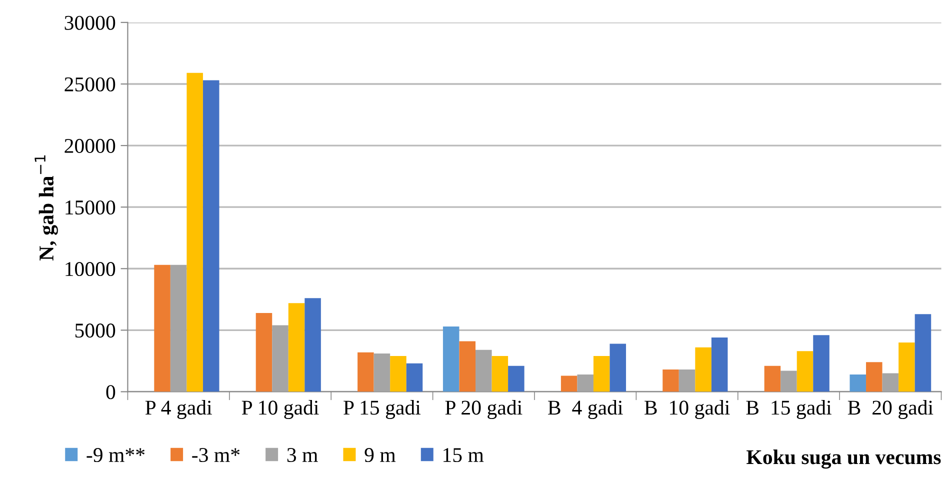 This screenshot has width=946, height=499. What do you see at coordinates (843, 459) in the screenshot?
I see `x-axis-title: Koku suga un vecums` at bounding box center [843, 459].